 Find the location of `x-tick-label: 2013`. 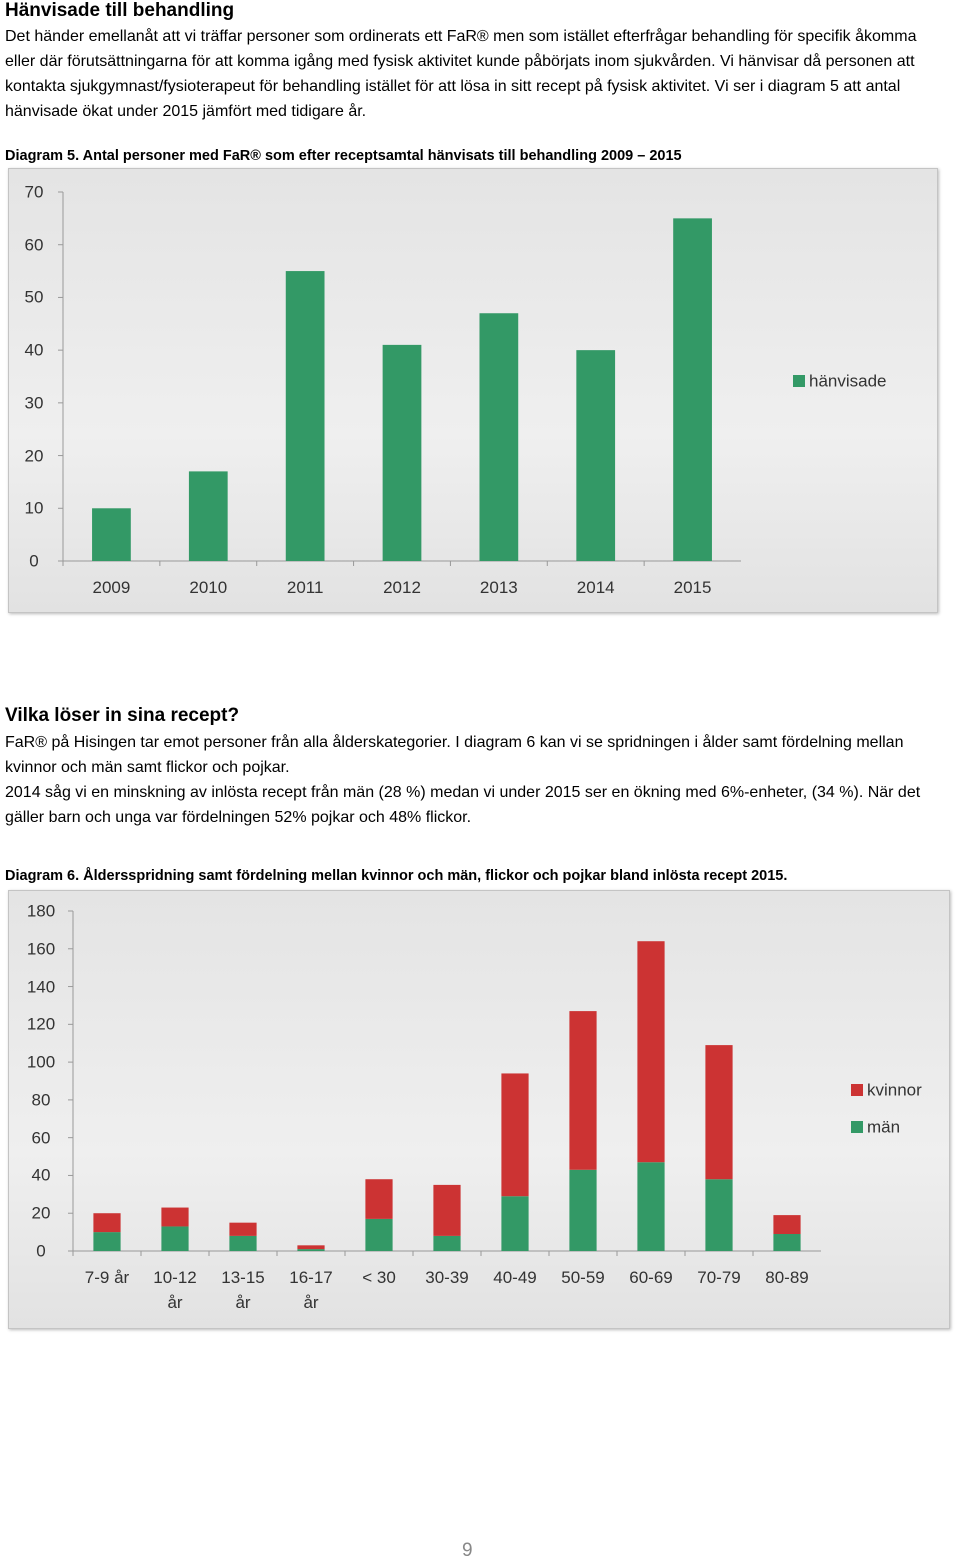

x-tick-label: 2013 is located at coordinates (498, 587).